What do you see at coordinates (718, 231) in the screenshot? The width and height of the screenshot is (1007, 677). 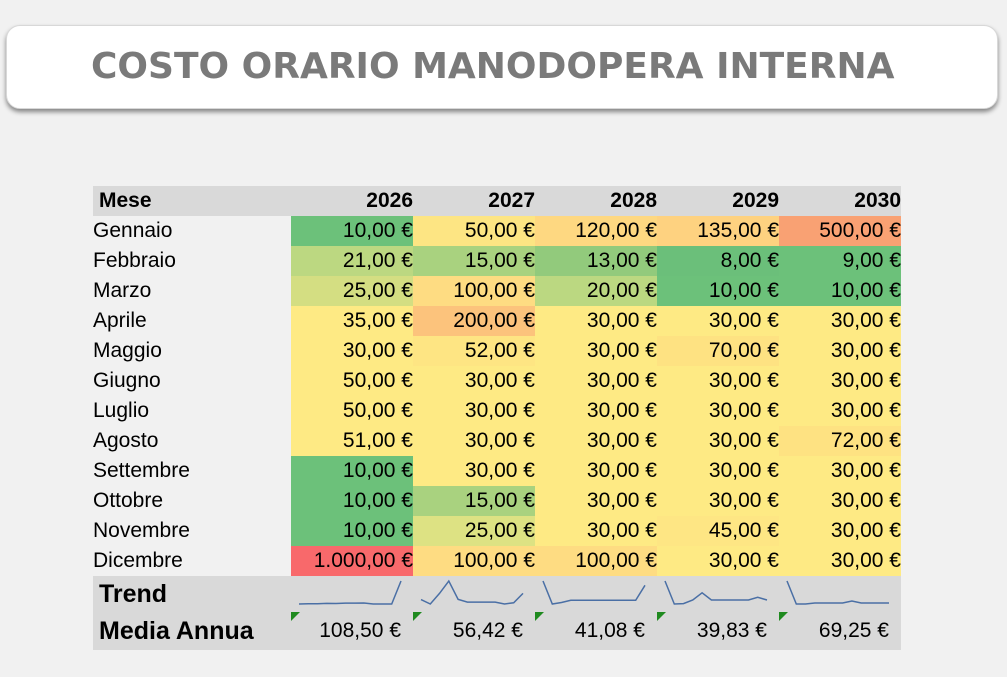 I see `value-cell: 135,00 €` at bounding box center [718, 231].